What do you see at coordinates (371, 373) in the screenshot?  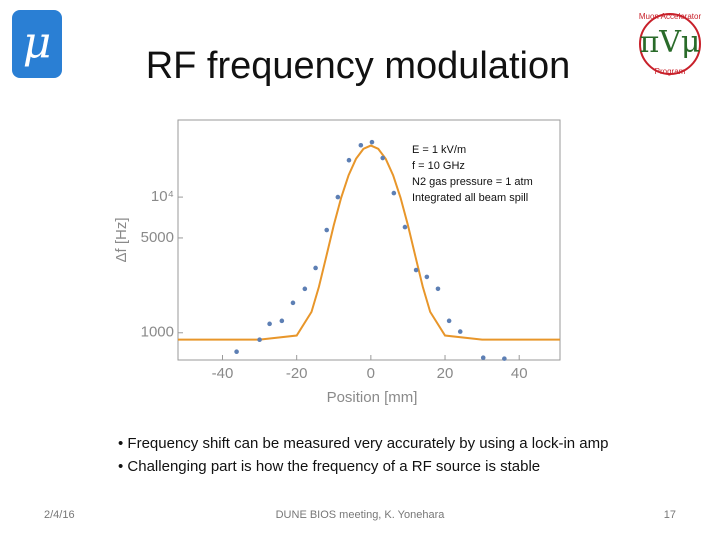 I see `x-tick-label: 0` at bounding box center [371, 373].